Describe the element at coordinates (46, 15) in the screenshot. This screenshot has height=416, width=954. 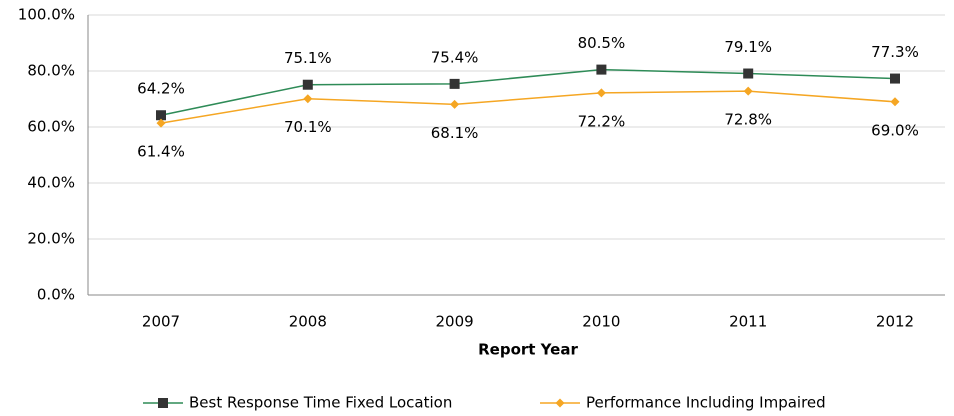
I see `y-tick-label: 100.0%` at that location.